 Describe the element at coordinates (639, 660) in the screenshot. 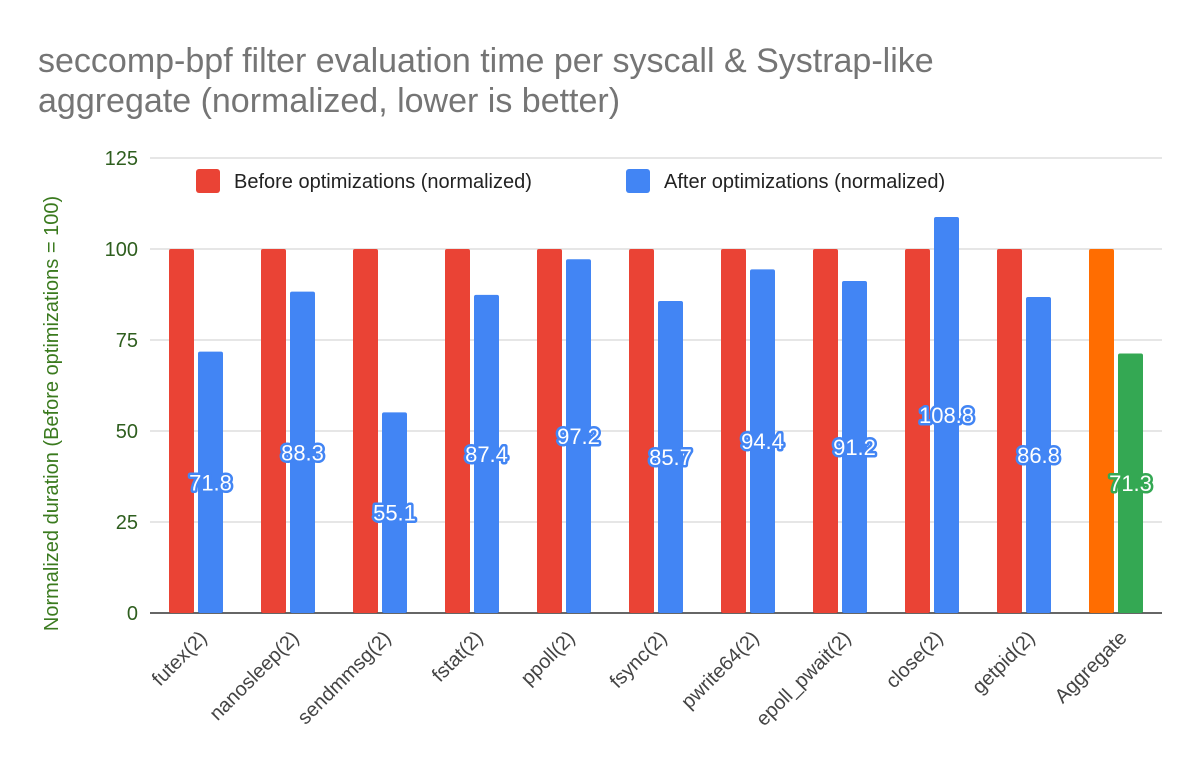

I see `x-tick-label: fsync(2)` at that location.